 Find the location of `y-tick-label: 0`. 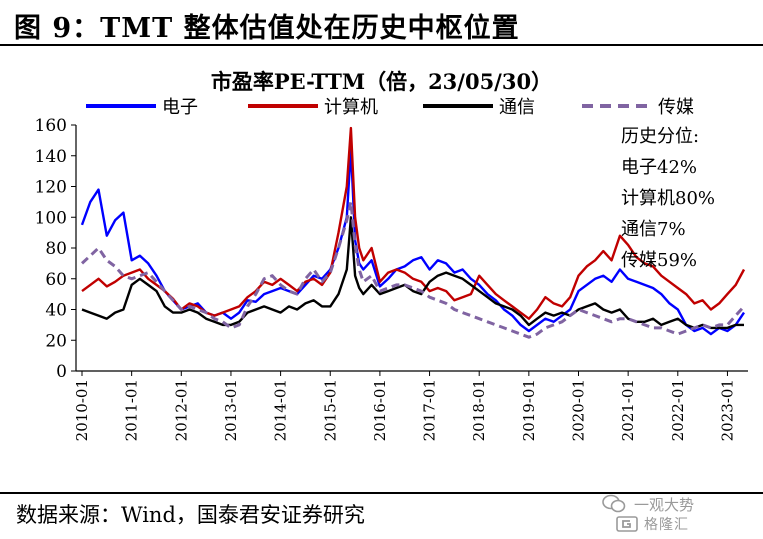

y-tick-label: 0 is located at coordinates (61, 372).